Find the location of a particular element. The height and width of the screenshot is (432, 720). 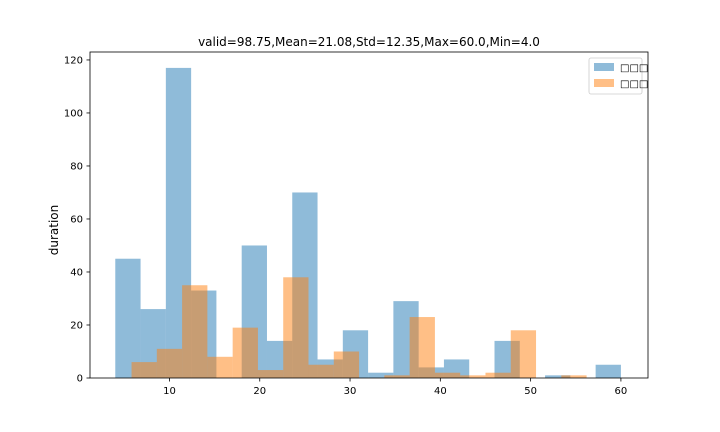

legend-label-1: □□□ is located at coordinates (634, 84).